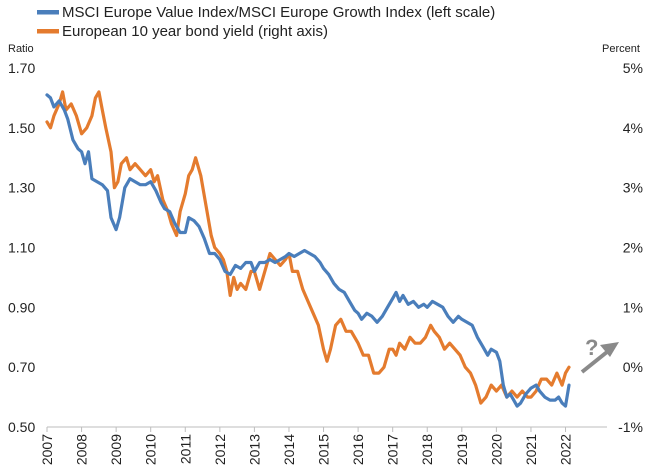 Image resolution: width=650 pixels, height=472 pixels. What do you see at coordinates (633, 188) in the screenshot?
I see `right-tick-label: 3%` at bounding box center [633, 188].